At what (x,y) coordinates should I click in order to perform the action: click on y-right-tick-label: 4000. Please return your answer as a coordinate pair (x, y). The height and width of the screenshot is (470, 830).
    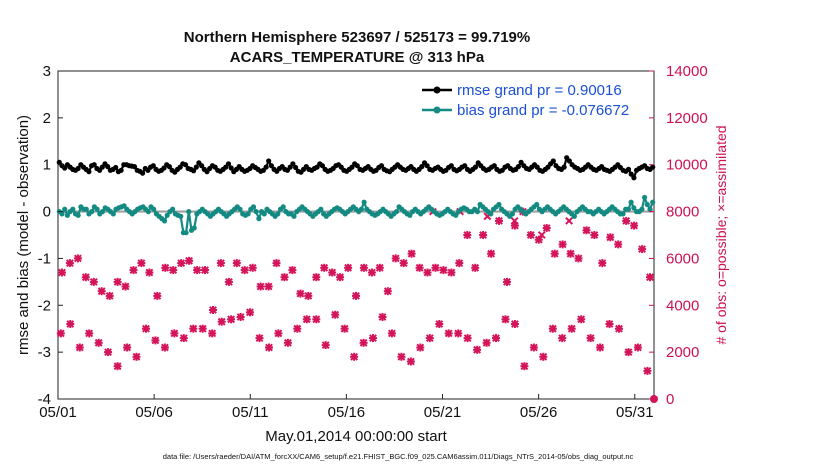
    Looking at the image, I should click on (682, 305).